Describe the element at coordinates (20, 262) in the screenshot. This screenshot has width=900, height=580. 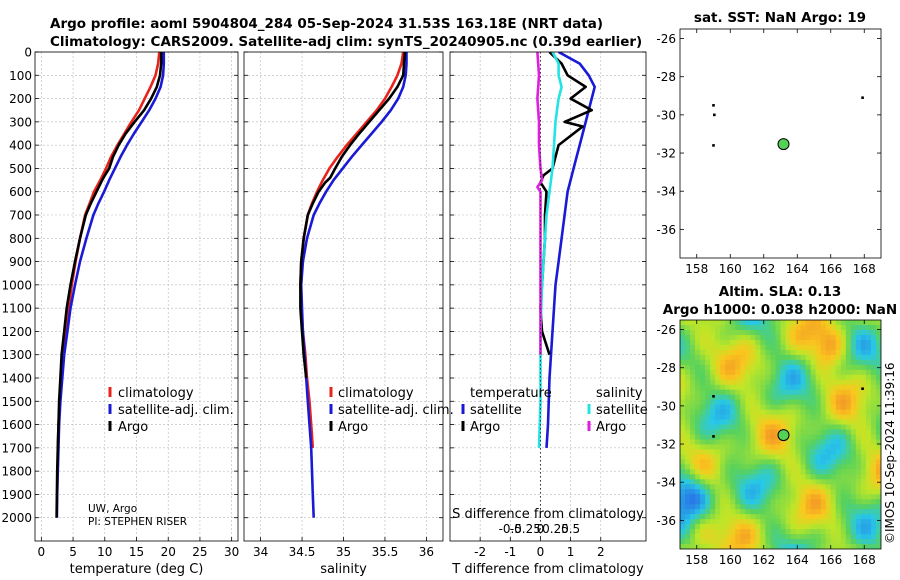
I see `y-tick-label: 900` at that location.